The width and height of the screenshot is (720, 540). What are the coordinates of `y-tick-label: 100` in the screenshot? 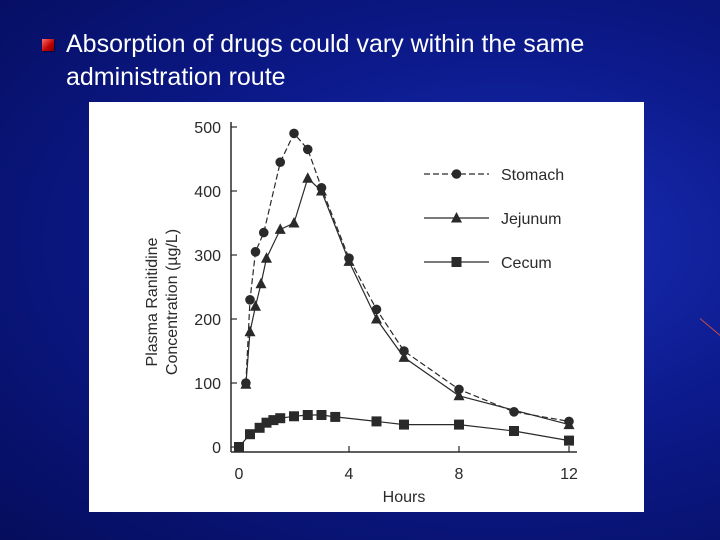 It's located at (207, 384).